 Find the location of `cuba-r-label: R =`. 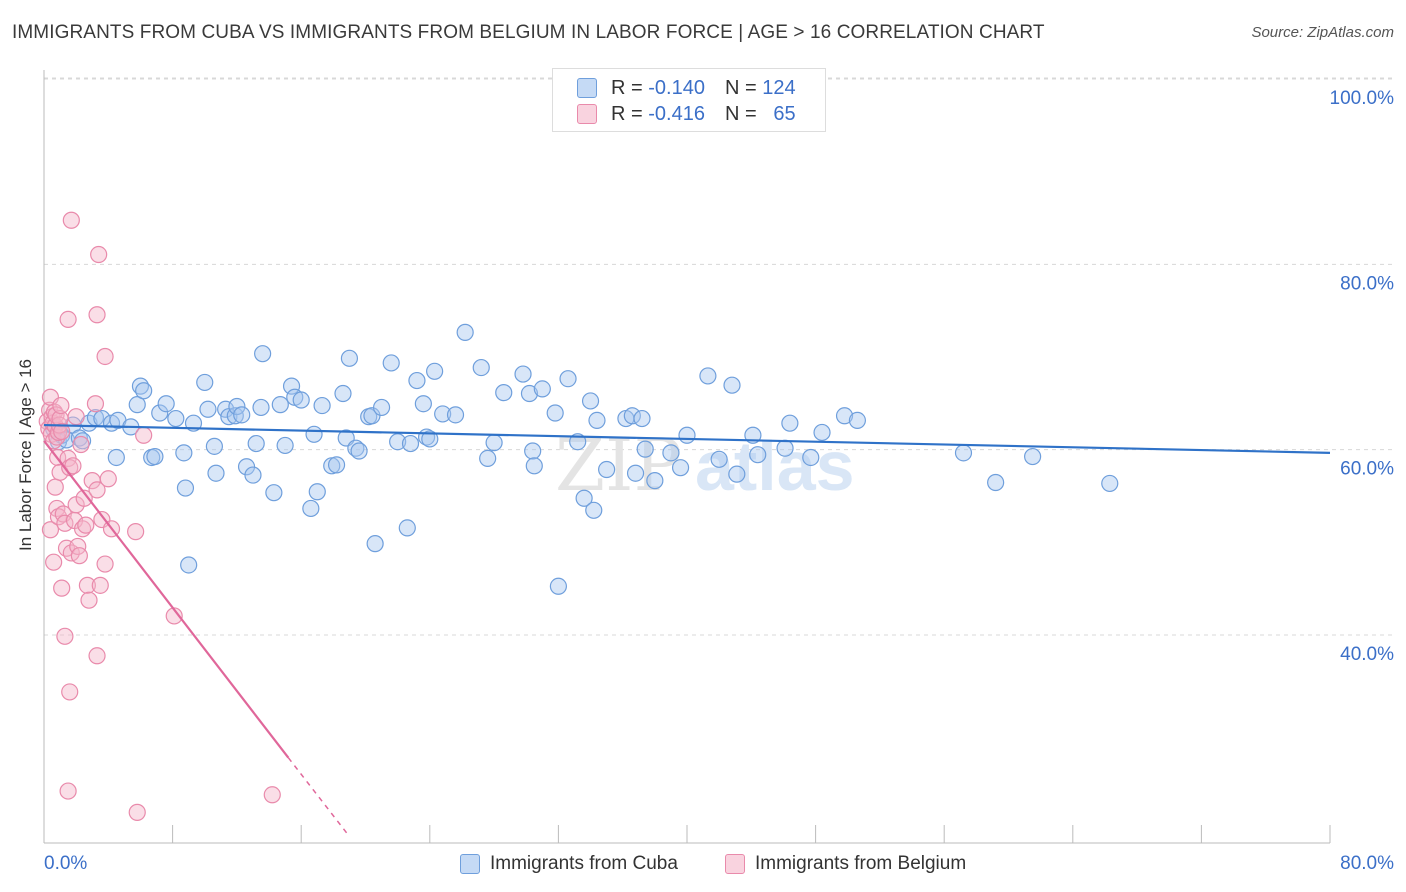

cuba-r-label: R = is located at coordinates (627, 87).